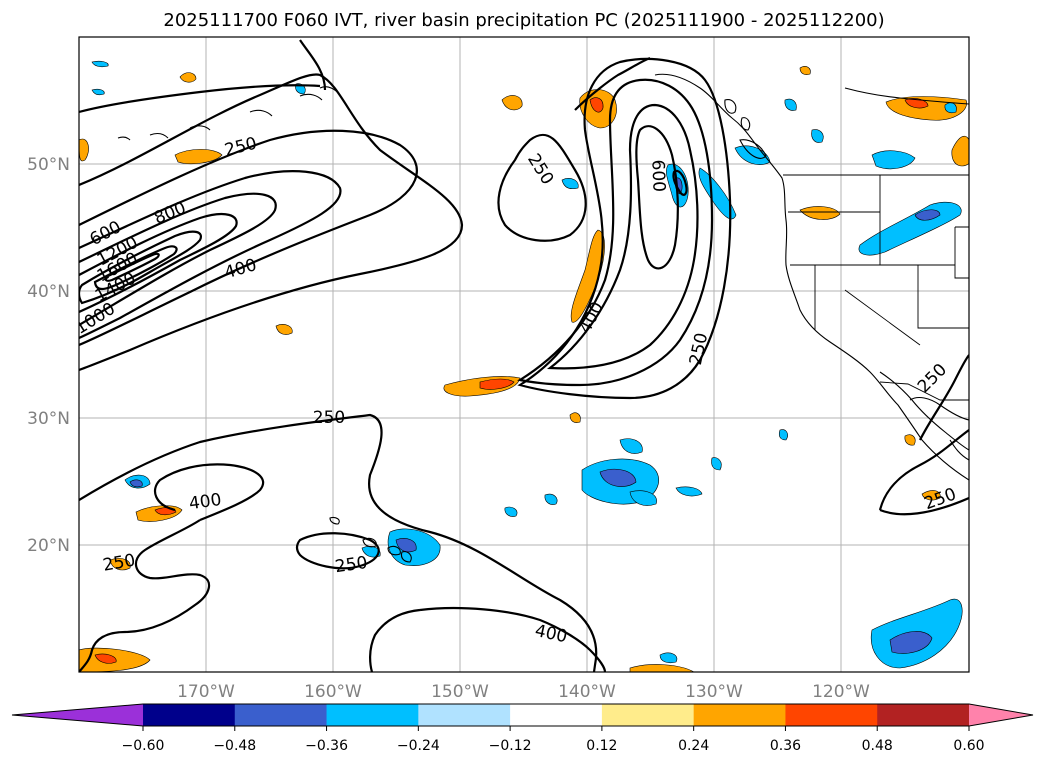  Describe the element at coordinates (77, 715) in the screenshot. I see `colorbar-extend-low` at that location.